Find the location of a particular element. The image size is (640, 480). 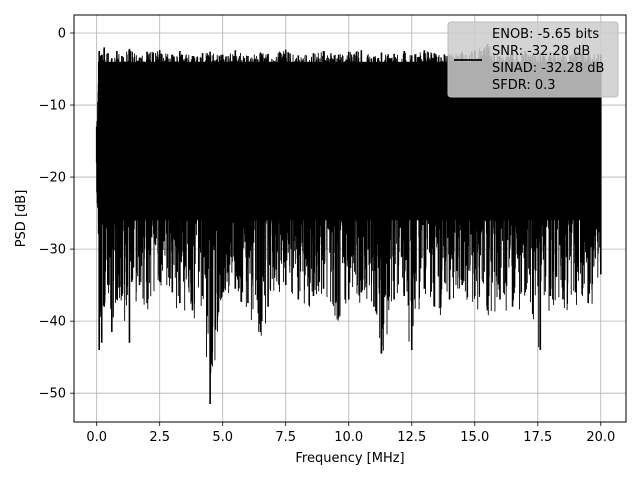

y-tick-label: 0 is located at coordinates (62, 34).